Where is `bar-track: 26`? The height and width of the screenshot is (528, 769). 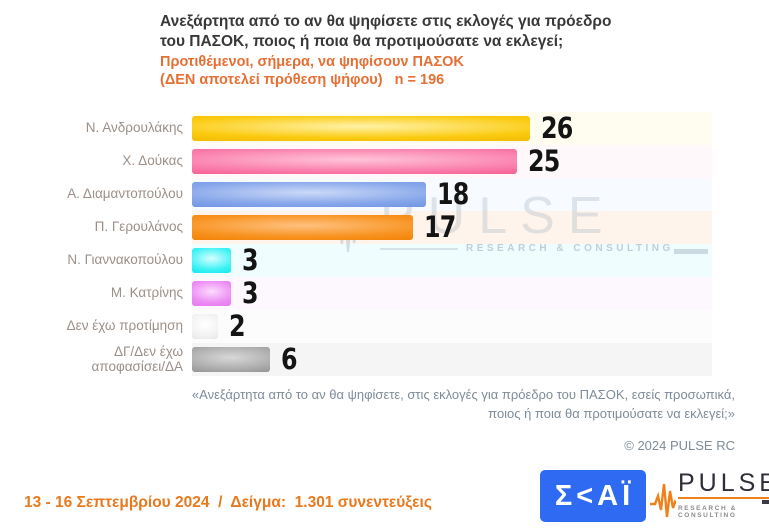 bar-track: 26 is located at coordinates (452, 128).